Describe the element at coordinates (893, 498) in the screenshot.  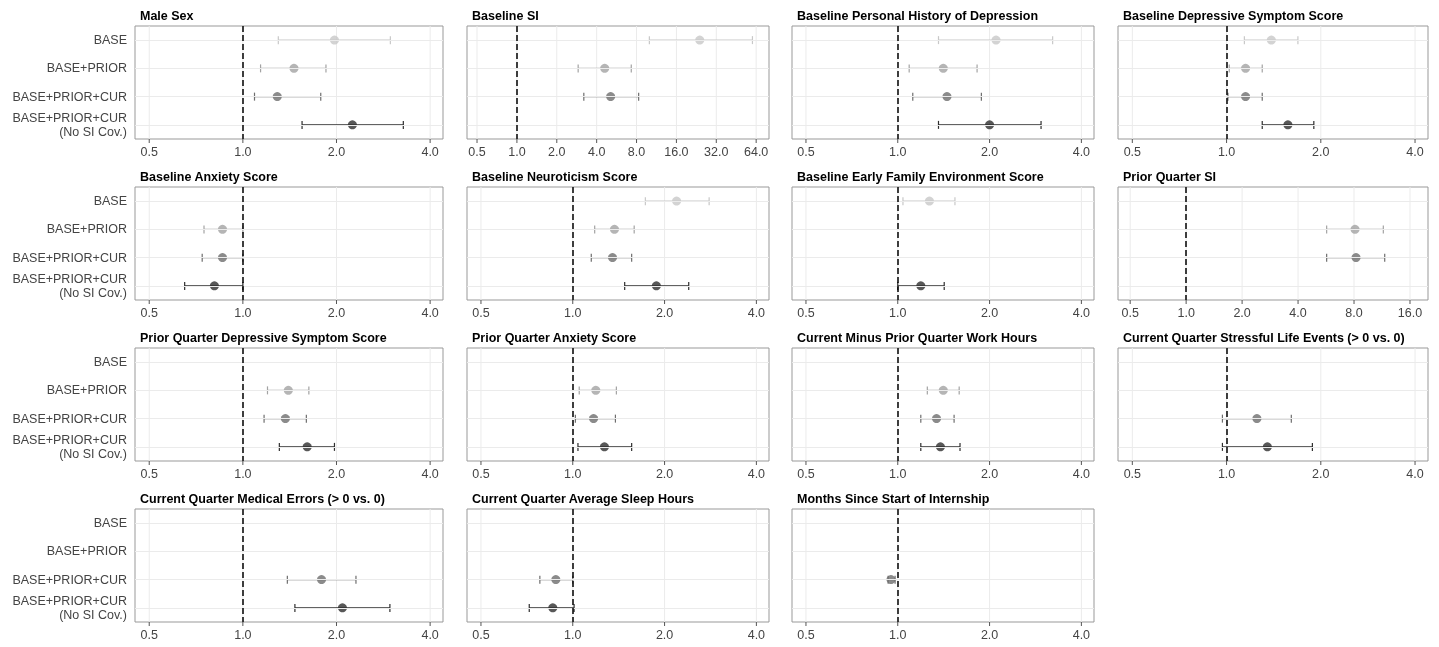
I see `chart-title: Months Since Start of Internship` at that location.